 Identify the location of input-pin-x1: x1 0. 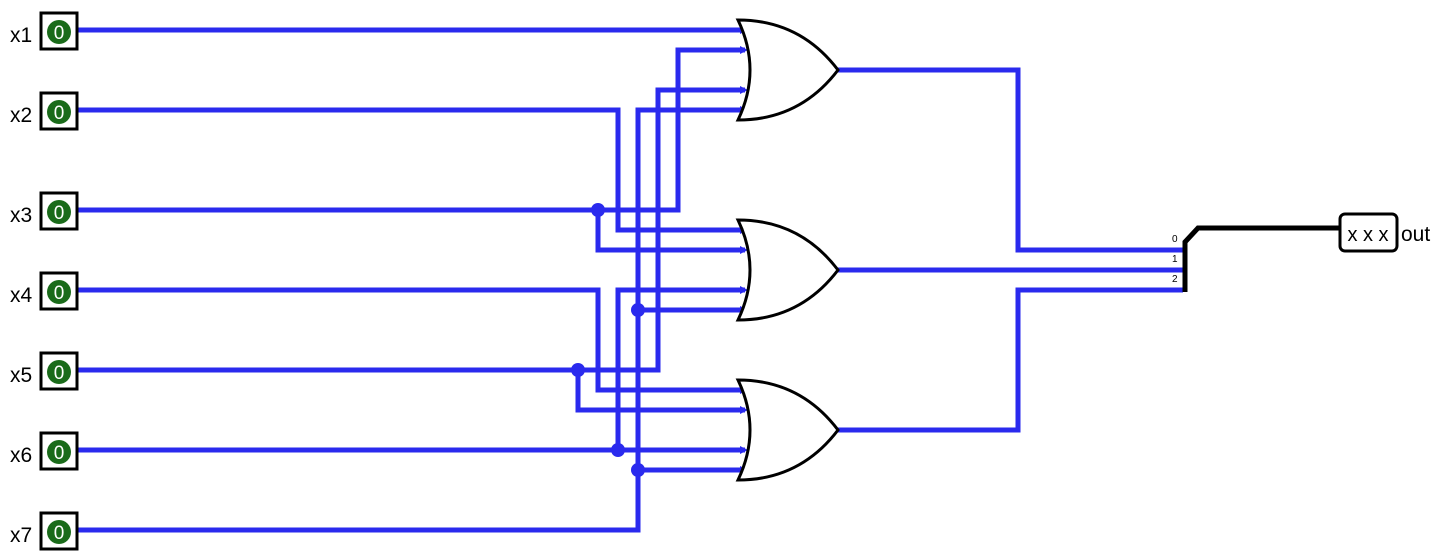
(44, 31).